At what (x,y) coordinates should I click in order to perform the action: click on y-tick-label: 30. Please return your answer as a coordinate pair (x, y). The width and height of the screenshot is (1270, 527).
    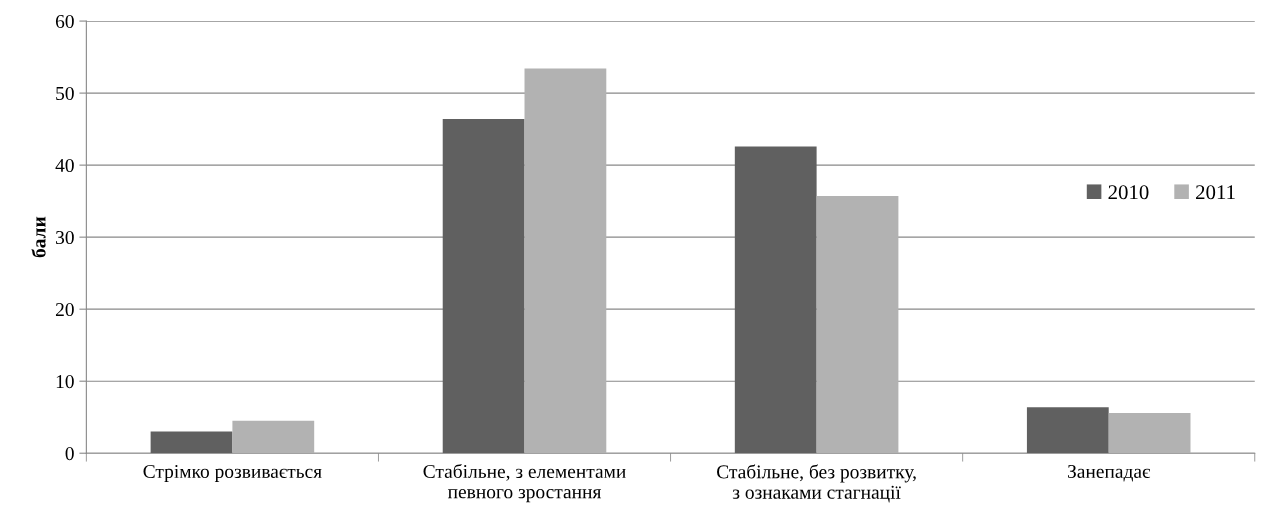
    Looking at the image, I should click on (65, 237).